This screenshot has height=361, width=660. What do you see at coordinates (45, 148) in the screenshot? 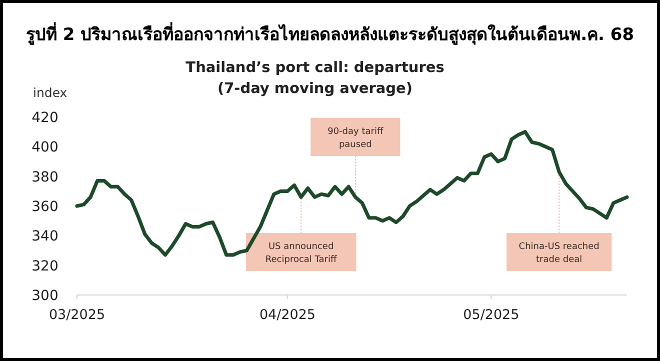
I see `y-tick-label: 400` at bounding box center [45, 148].